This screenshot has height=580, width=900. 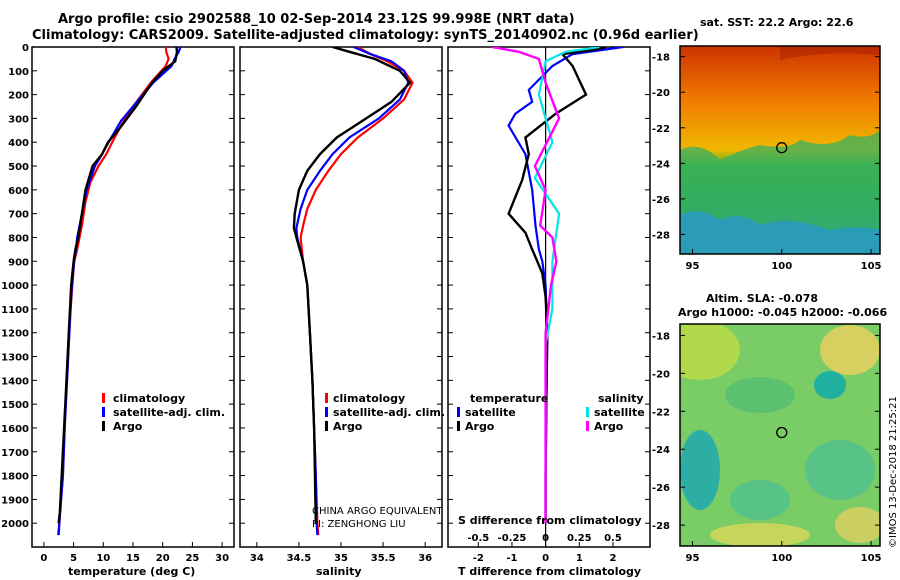 What do you see at coordinates (383, 558) in the screenshot?
I see `sal-xtick-label: 35.5` at bounding box center [383, 558].